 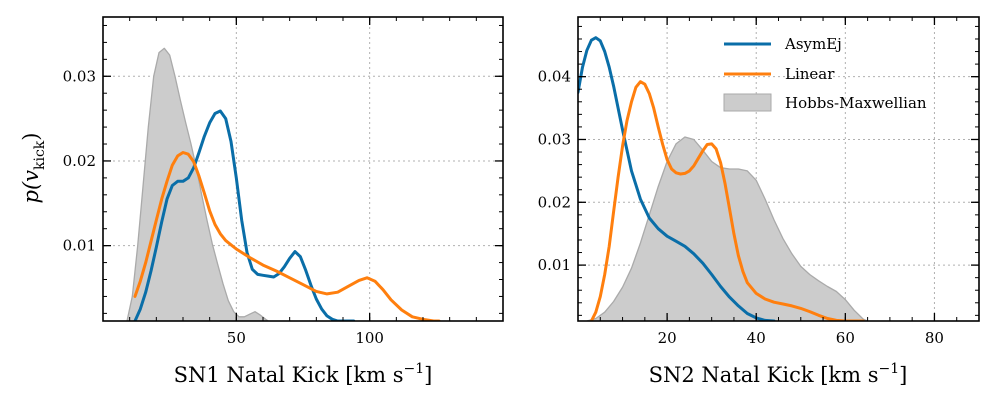 I want to click on right-x-tick-label: 60, so click(x=845, y=338).